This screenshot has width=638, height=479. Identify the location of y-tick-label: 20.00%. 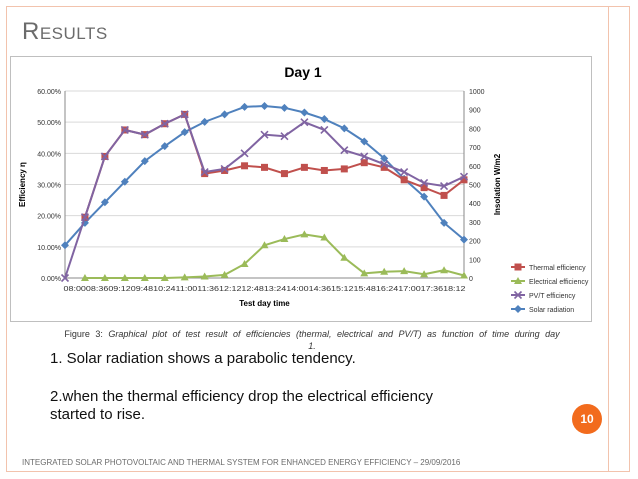
(49, 217).